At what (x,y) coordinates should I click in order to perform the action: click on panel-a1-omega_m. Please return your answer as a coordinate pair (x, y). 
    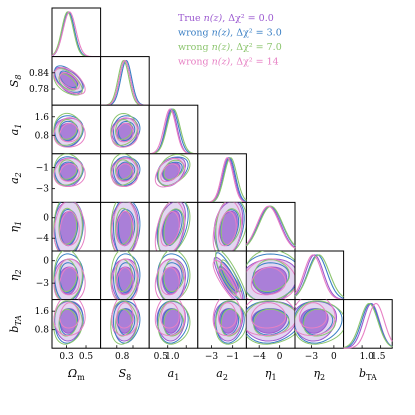
    Looking at the image, I should click on (76, 129).